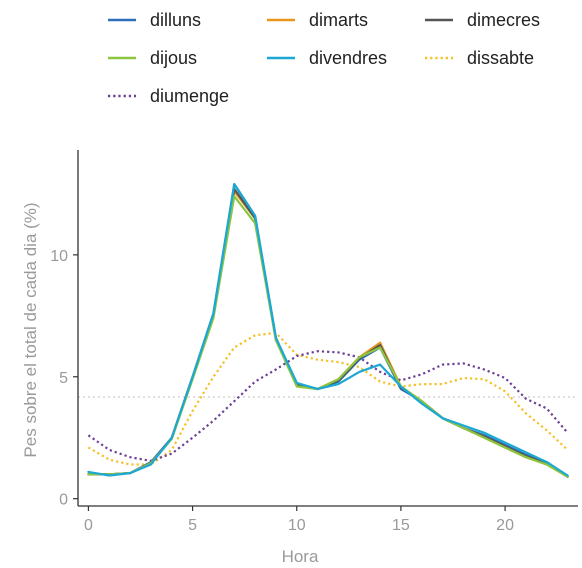 This screenshot has height=568, width=582. What do you see at coordinates (300, 556) in the screenshot?
I see `x-axis-title: Hora` at bounding box center [300, 556].